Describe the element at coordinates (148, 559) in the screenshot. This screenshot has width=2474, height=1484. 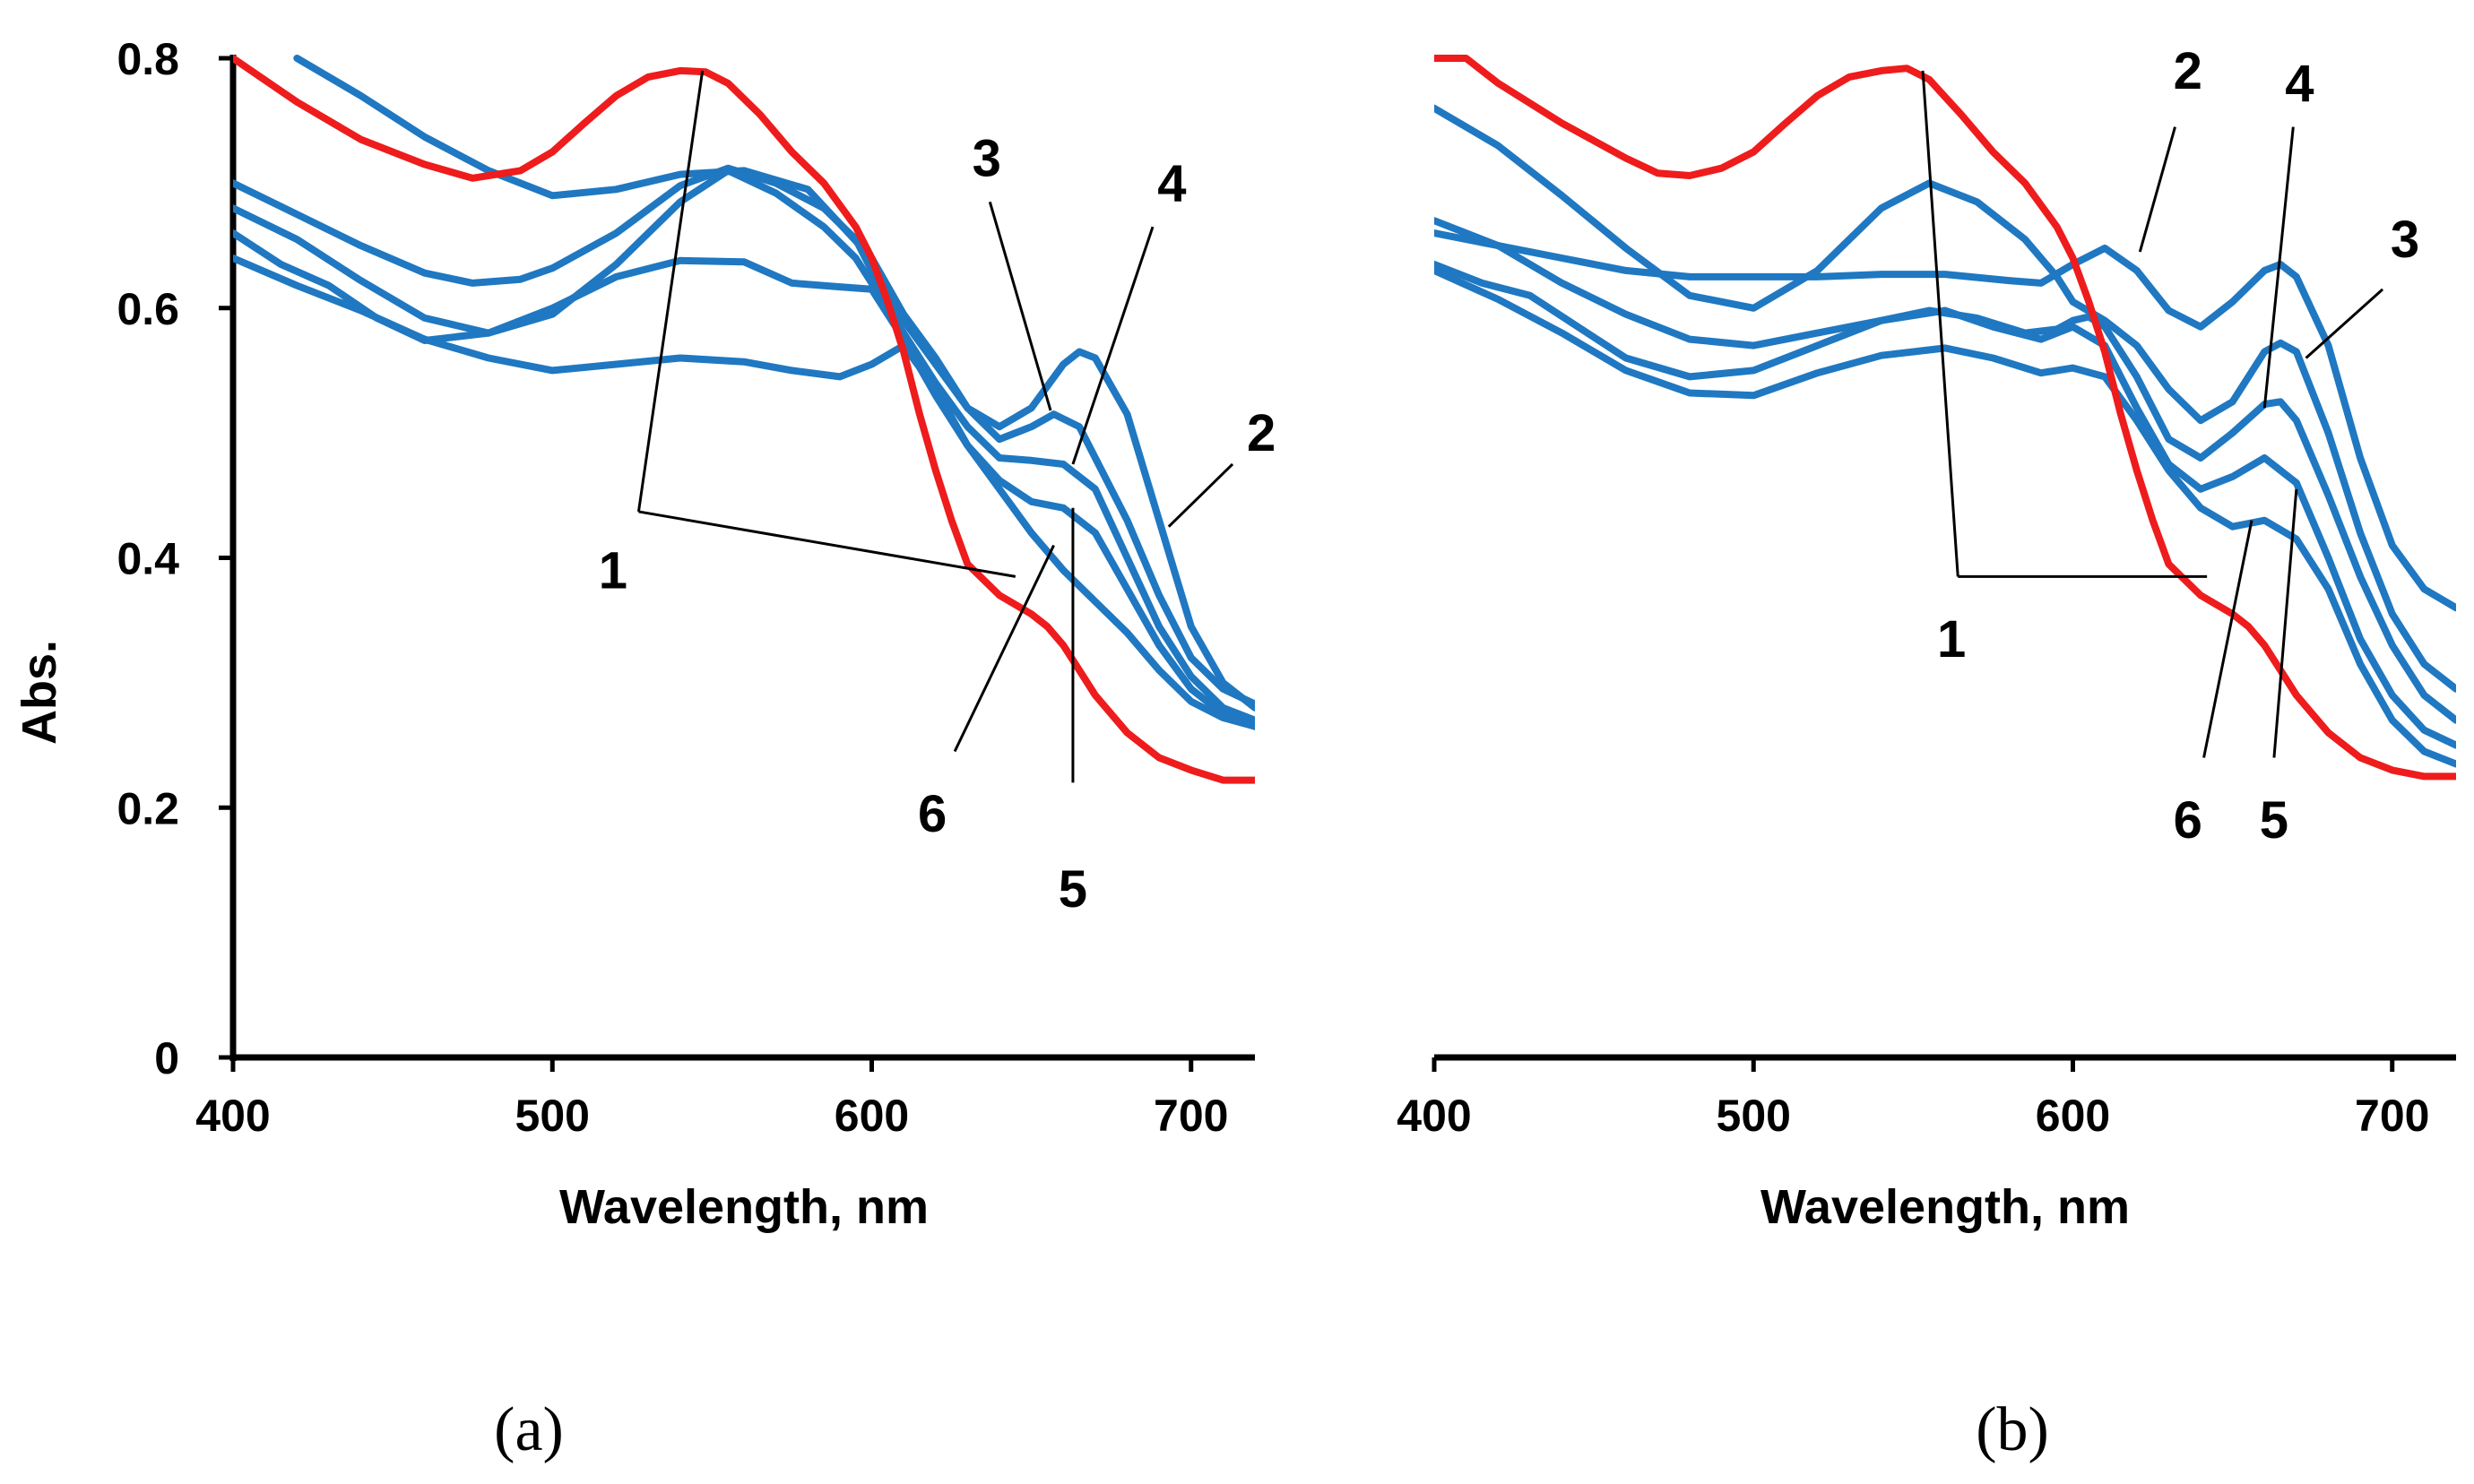
I see `y-tick-label: 0.4` at that location.